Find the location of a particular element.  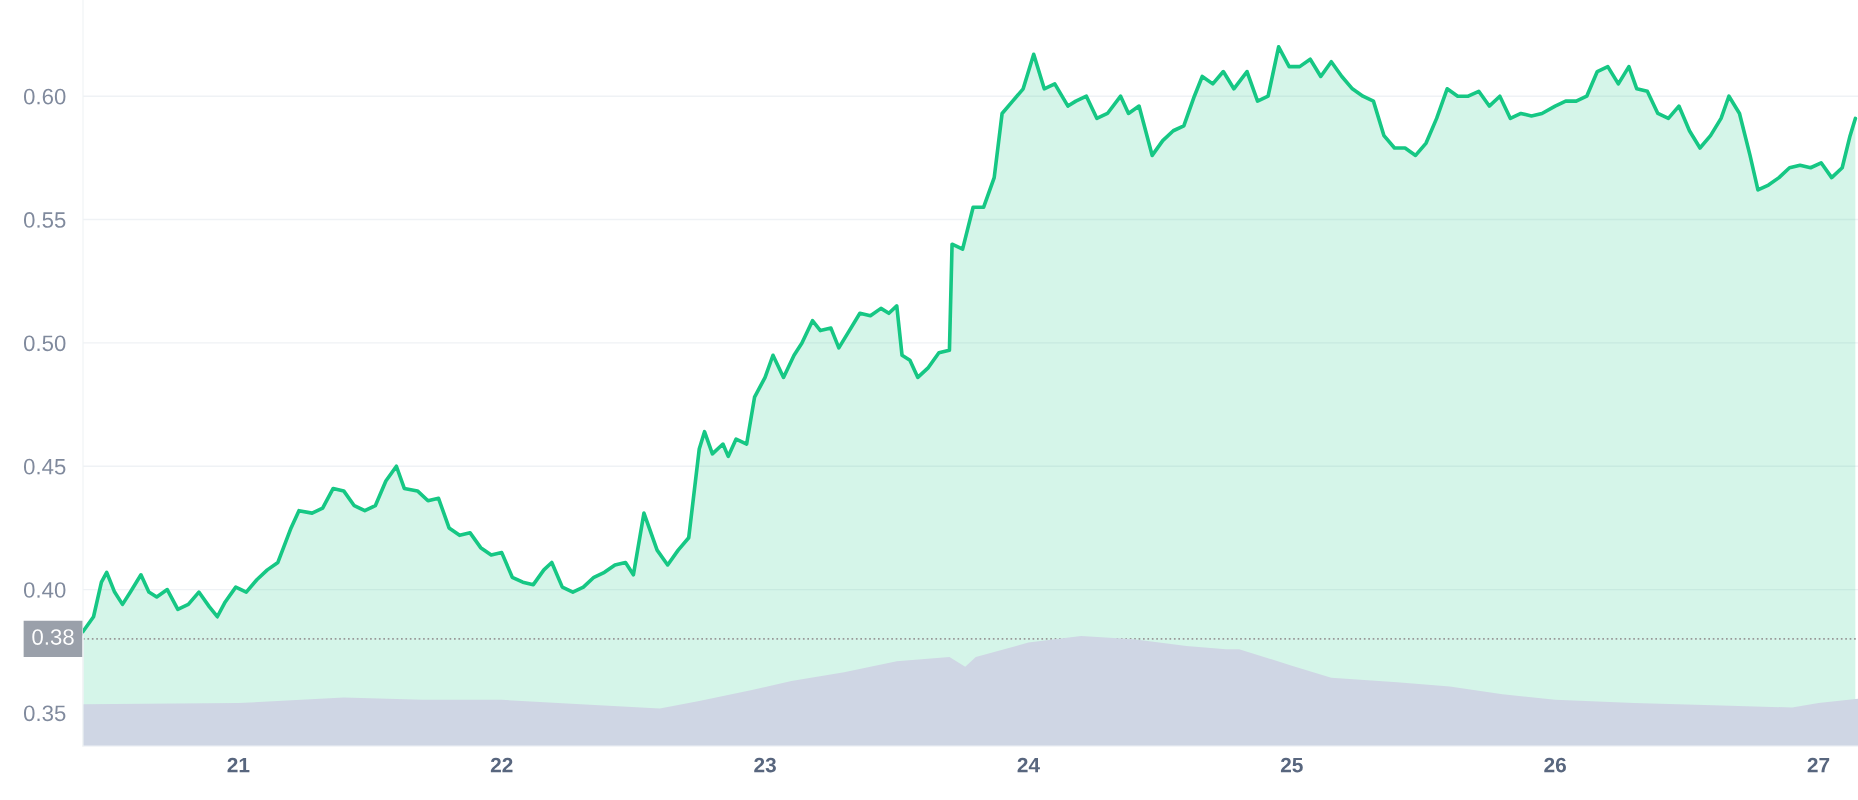

y-tick-label: 0.55 is located at coordinates (44, 220).